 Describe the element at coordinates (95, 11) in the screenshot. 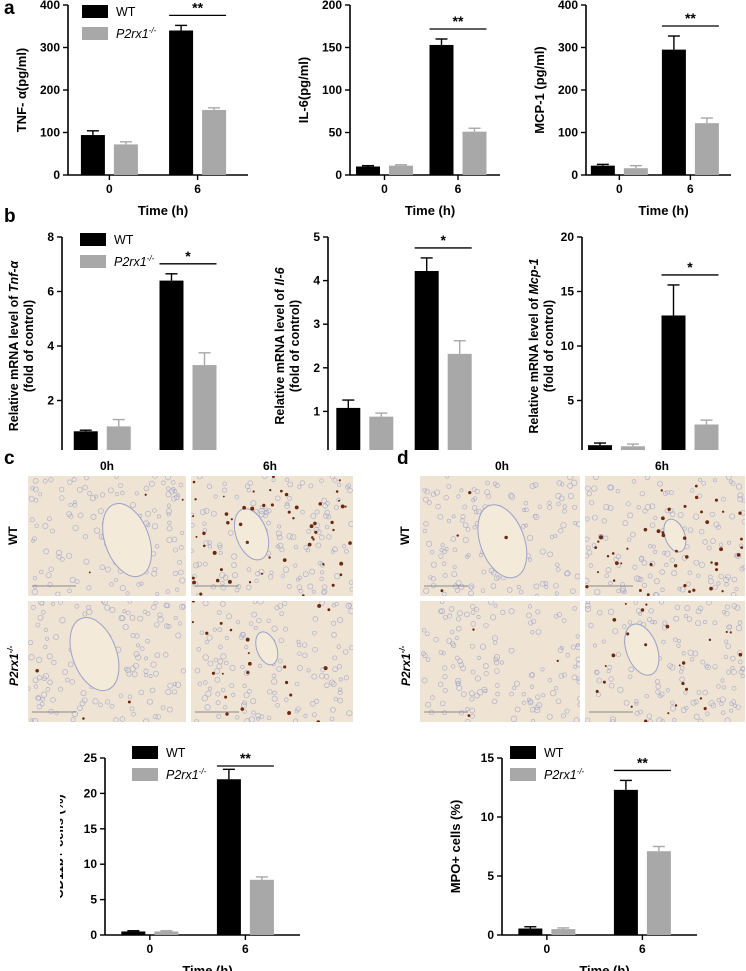

I see `legend-swatch-wt` at that location.